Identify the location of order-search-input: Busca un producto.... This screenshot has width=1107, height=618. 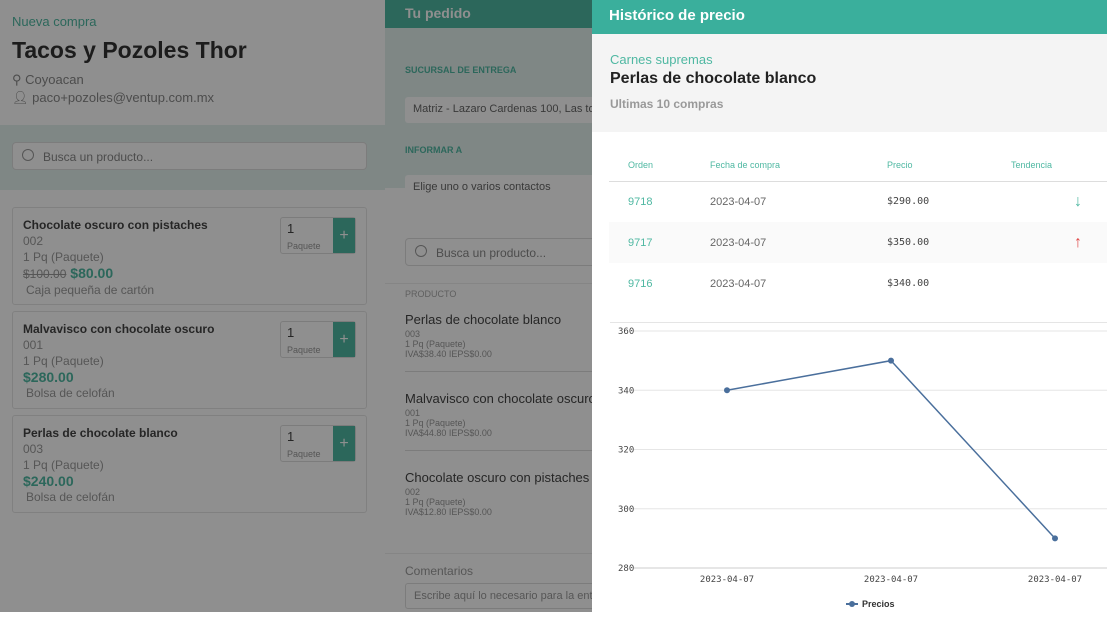
(505, 252).